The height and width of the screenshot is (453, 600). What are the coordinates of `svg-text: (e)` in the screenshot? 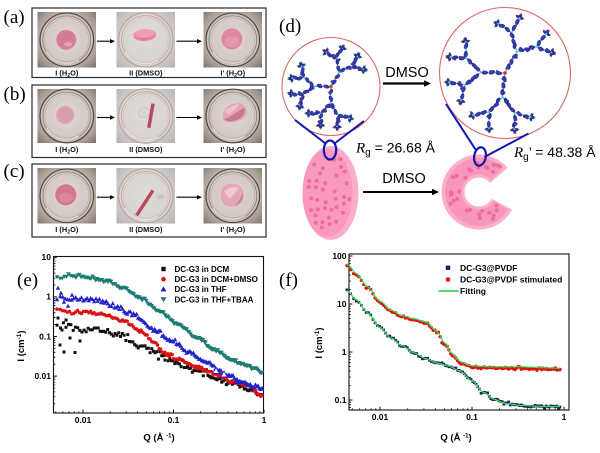 It's located at (27, 280).